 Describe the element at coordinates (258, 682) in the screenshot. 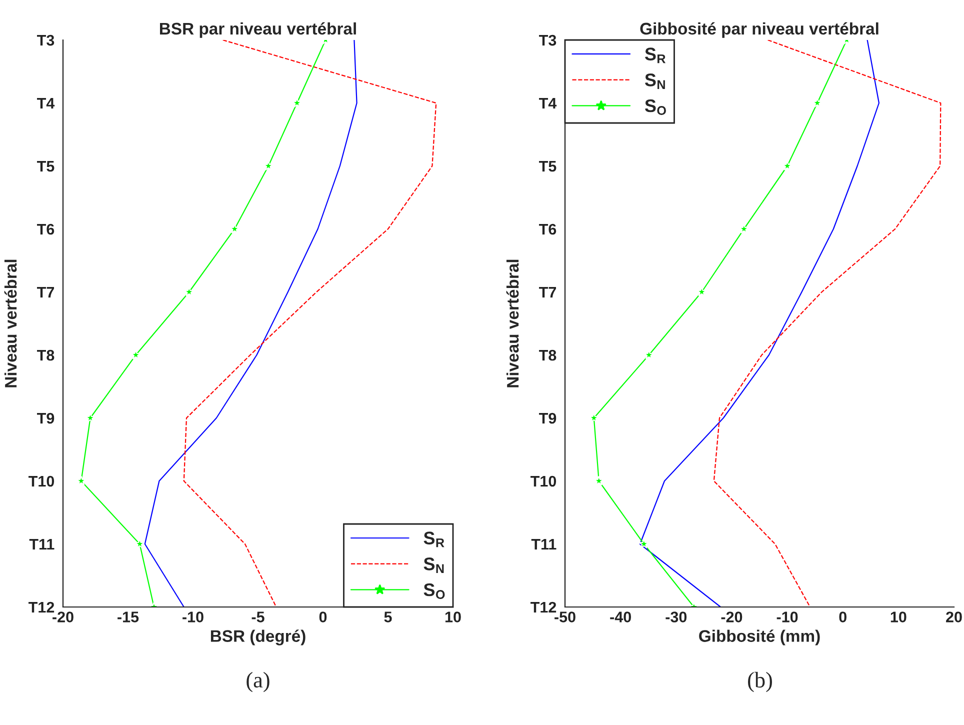

I see `text: (a)` at that location.